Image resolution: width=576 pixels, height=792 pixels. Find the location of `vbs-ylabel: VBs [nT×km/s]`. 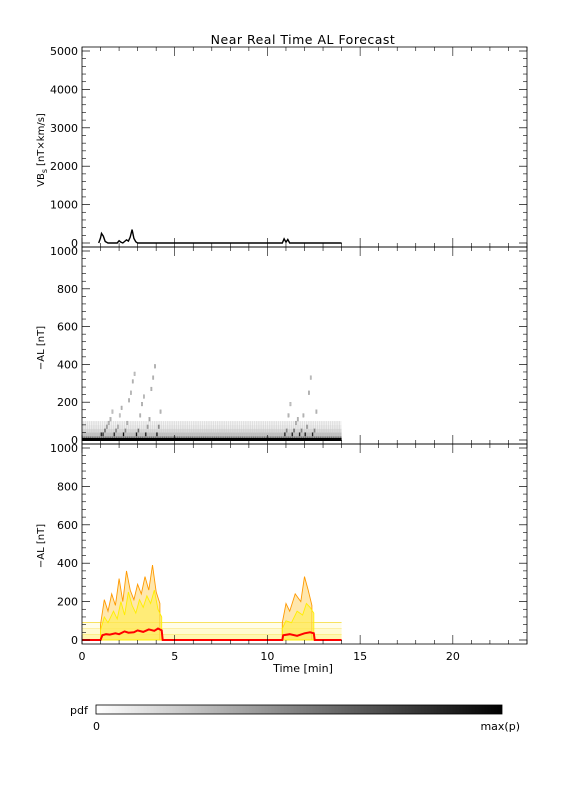

vbs-ylabel: VBs [nT×km/s] is located at coordinates (42, 150).